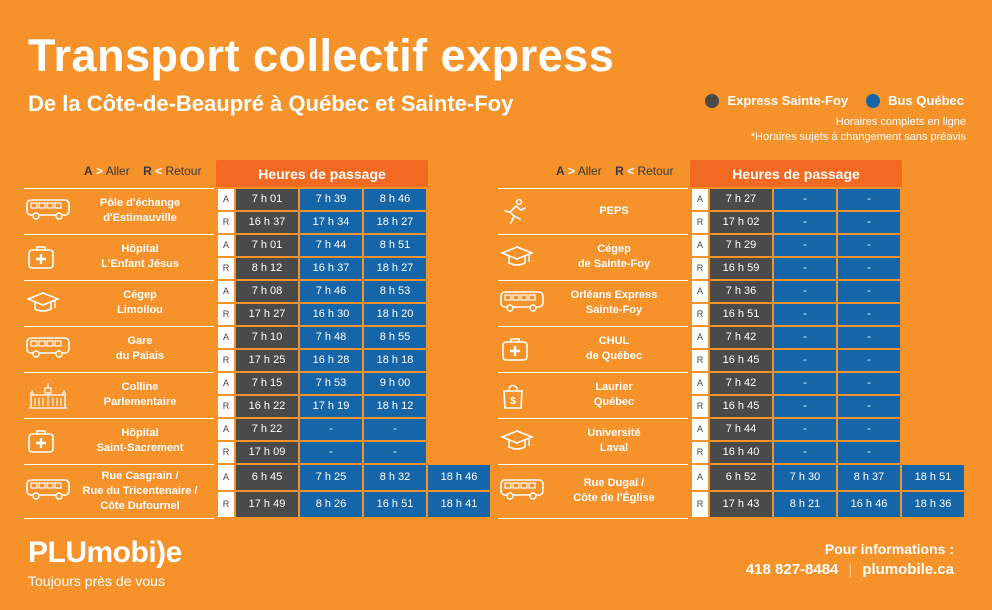  What do you see at coordinates (267, 314) in the screenshot?
I see `time-cell: 17 h 27` at bounding box center [267, 314].